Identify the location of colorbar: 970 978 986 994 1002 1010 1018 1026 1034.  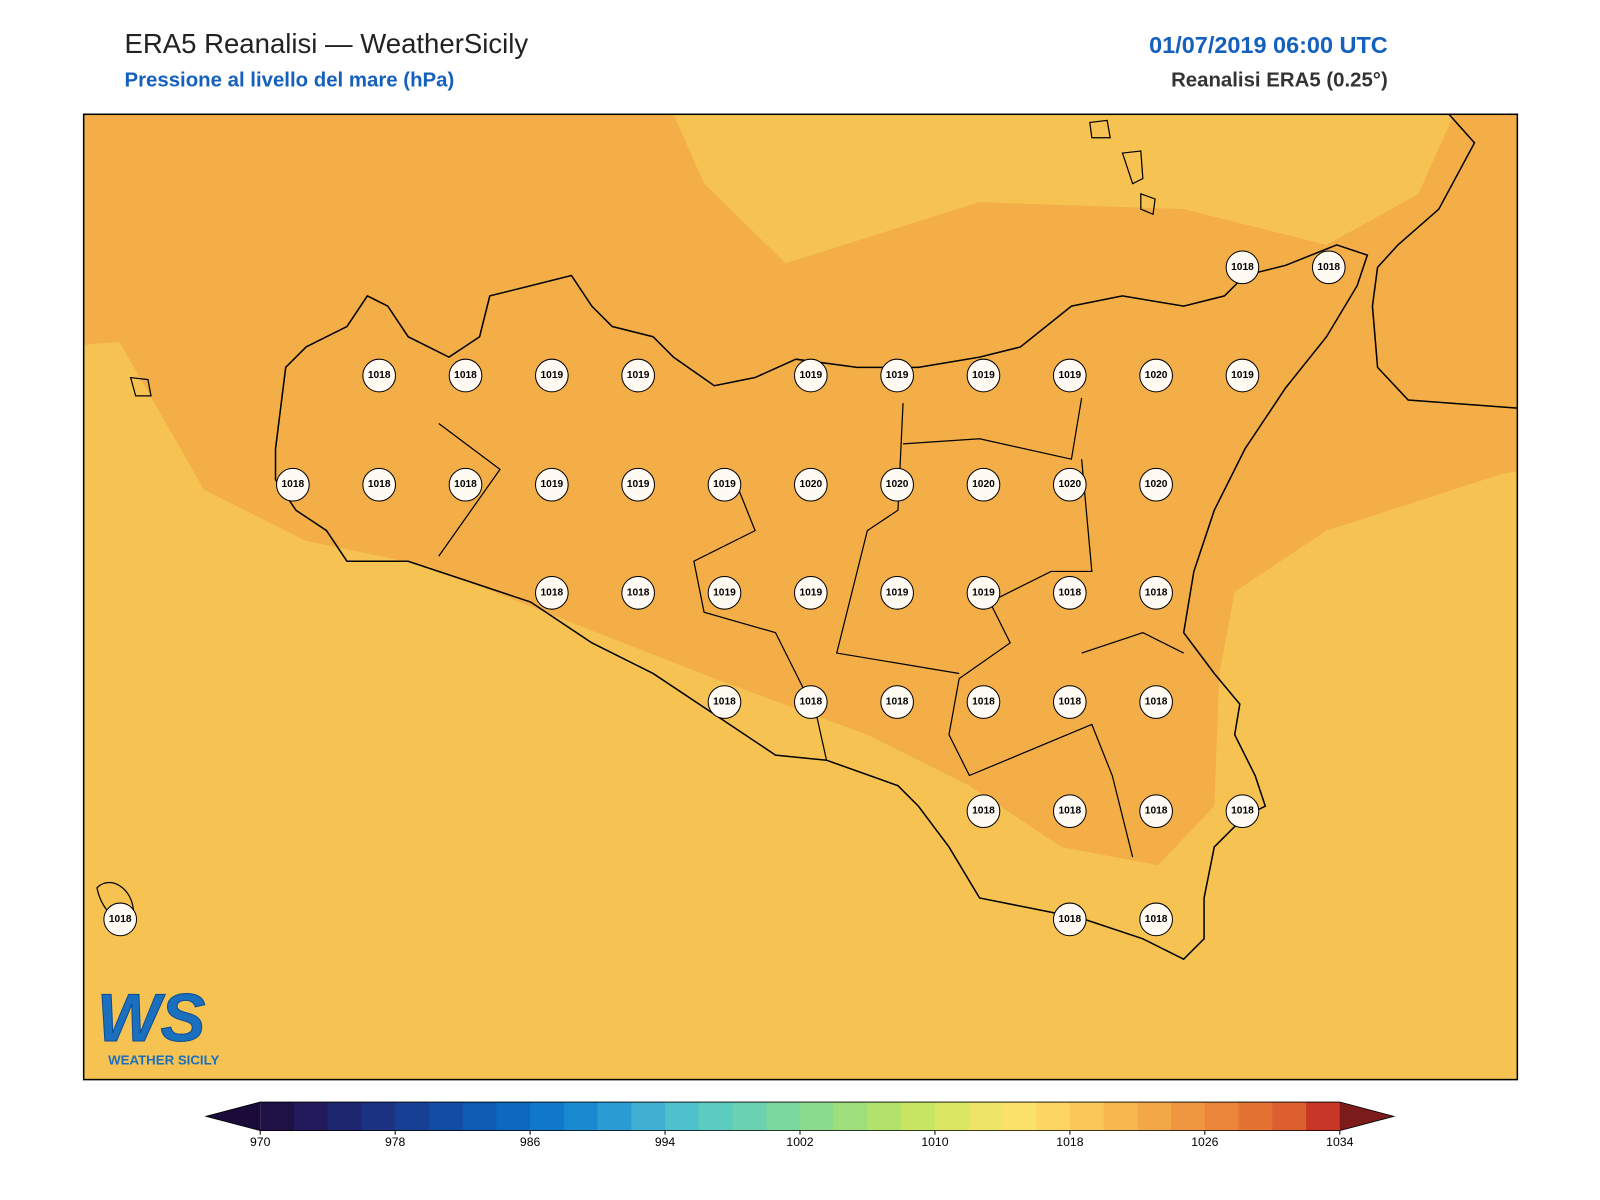
(800, 1125).